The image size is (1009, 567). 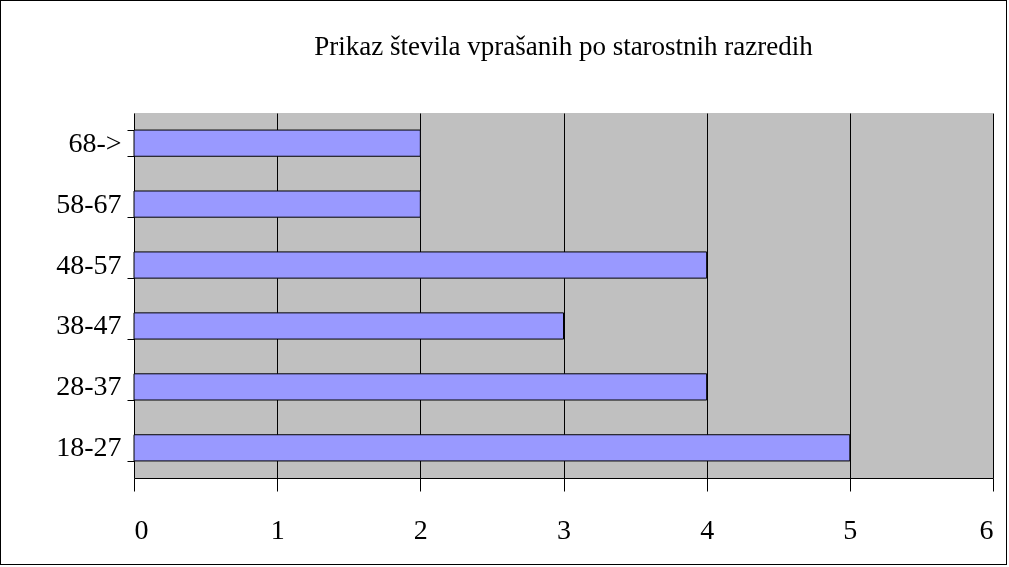 I want to click on y-tick-label: 68->, so click(x=95, y=142).